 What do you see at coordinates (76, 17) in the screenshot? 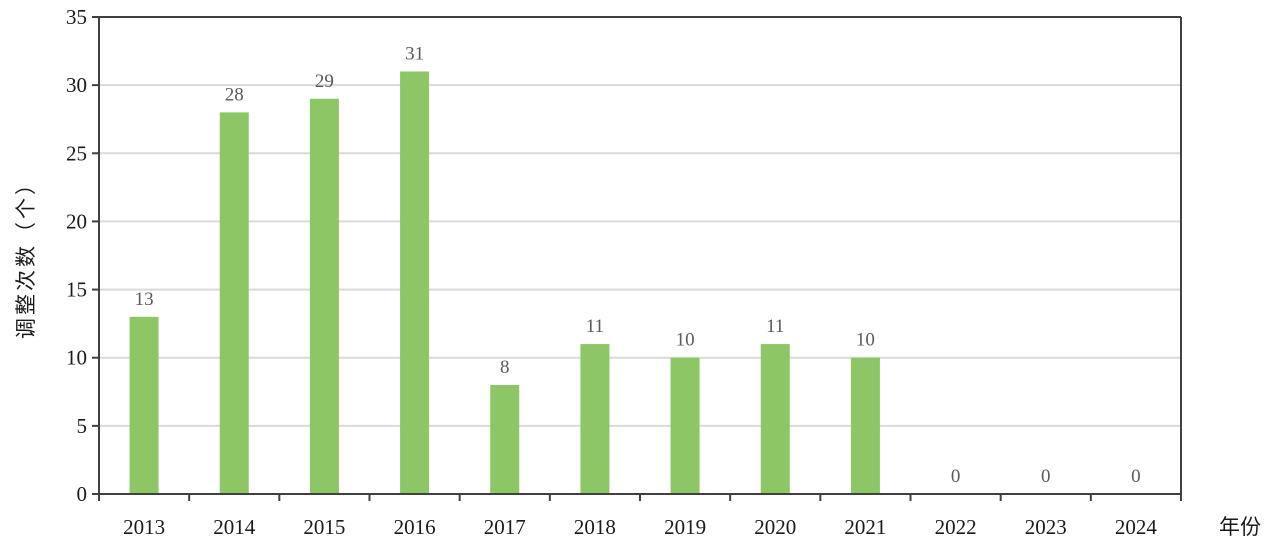
I see `y-tick-label: 35` at bounding box center [76, 17].